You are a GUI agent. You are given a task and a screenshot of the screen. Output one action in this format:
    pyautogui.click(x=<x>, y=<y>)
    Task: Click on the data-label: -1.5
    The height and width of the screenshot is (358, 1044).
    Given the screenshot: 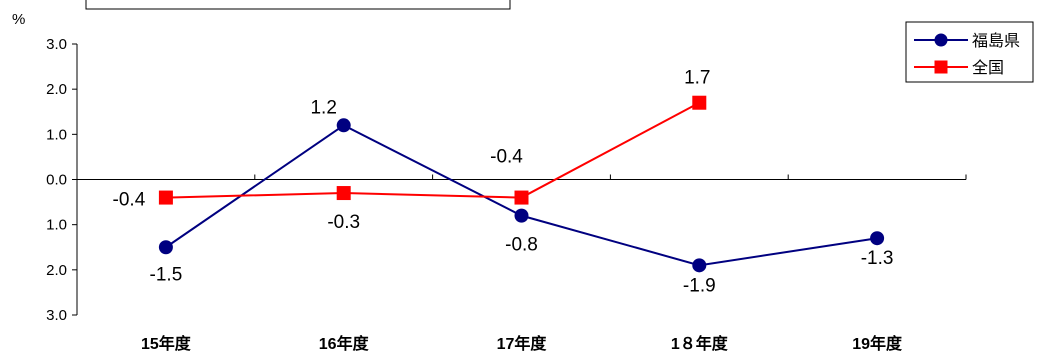 What is the action you would take?
    pyautogui.click(x=166, y=274)
    